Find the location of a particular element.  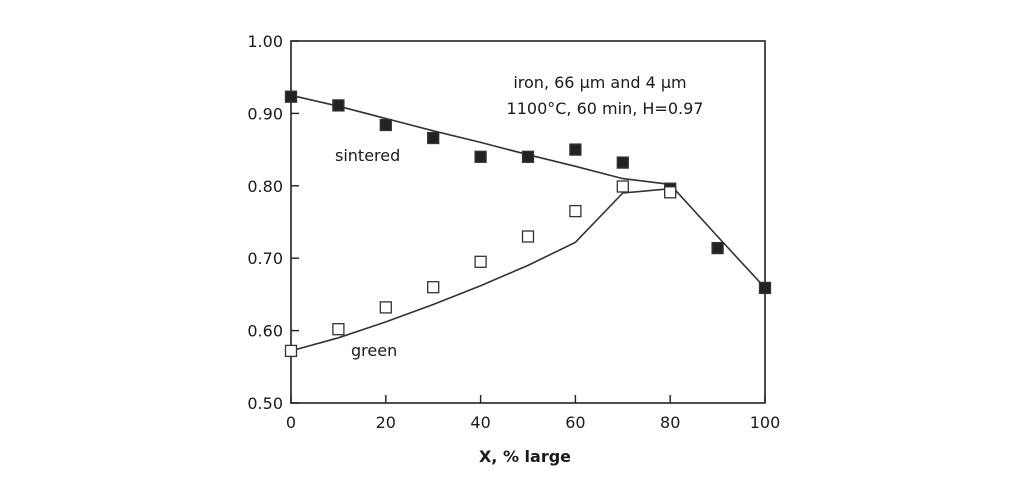

series-label-sintered: sintered is located at coordinates (367, 155).